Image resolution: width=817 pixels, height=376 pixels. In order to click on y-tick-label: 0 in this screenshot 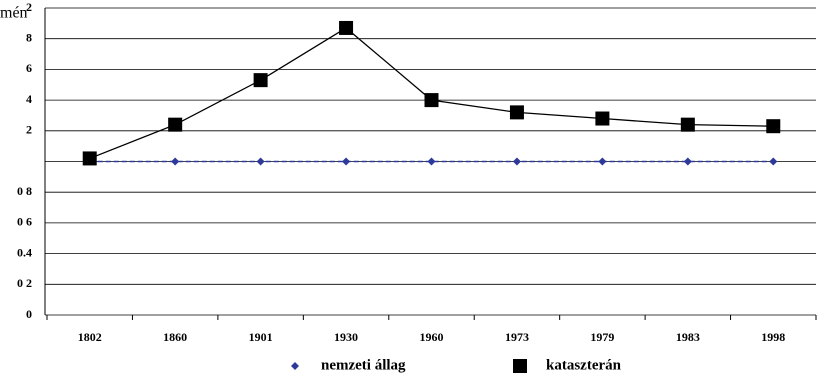, I will do `click(29, 314)`.